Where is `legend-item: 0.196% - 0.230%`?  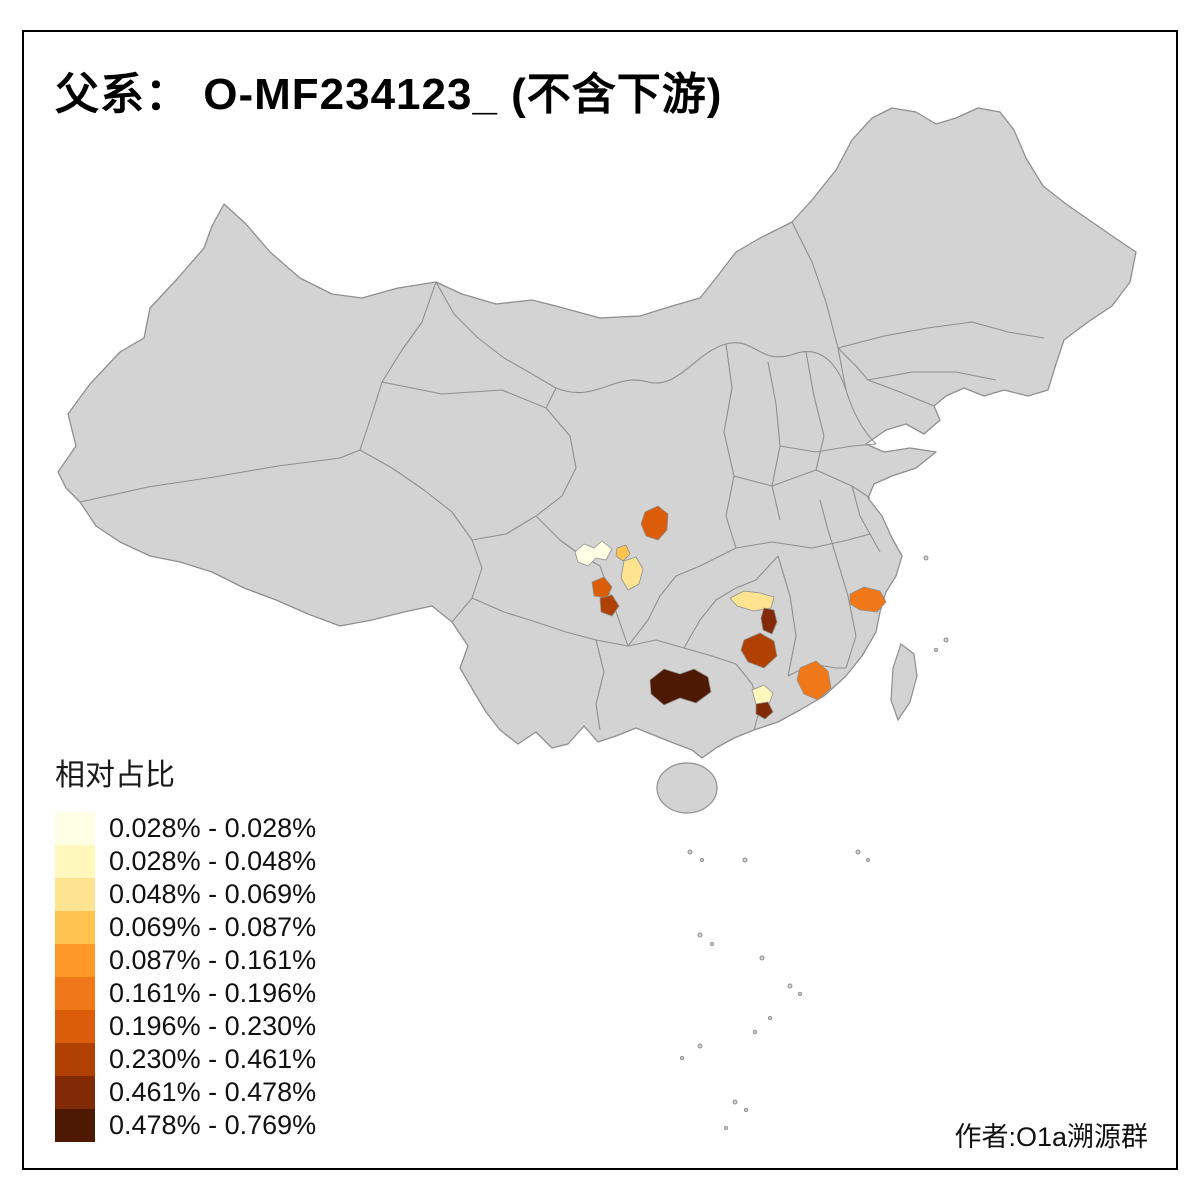 legend-item: 0.196% - 0.230% is located at coordinates (185, 1026).